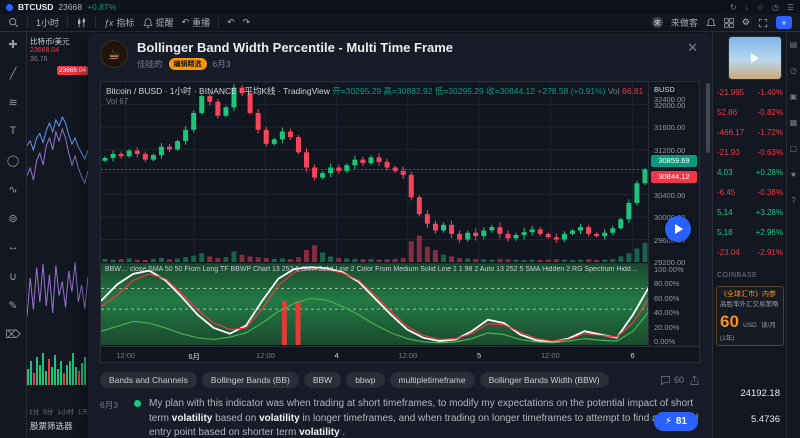 The height and width of the screenshot is (438, 800). Describe the element at coordinates (711, 22) in the screenshot. I see `notifications-button` at that location.